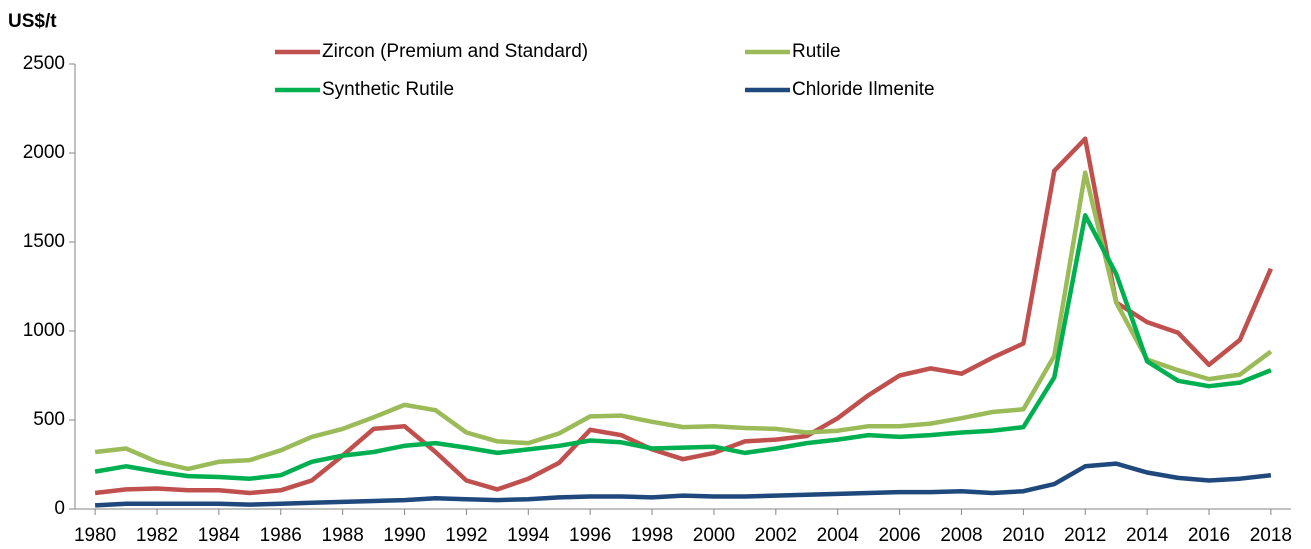 The image size is (1311, 549). Describe the element at coordinates (44, 330) in the screenshot. I see `y-tick-label: 1000` at that location.